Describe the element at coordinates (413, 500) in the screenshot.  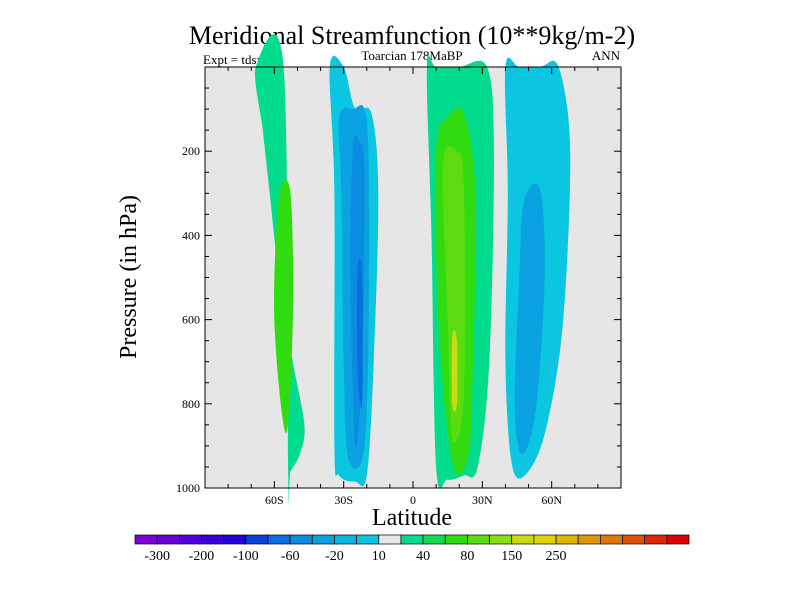
I see `x-tick-label: 0` at that location.